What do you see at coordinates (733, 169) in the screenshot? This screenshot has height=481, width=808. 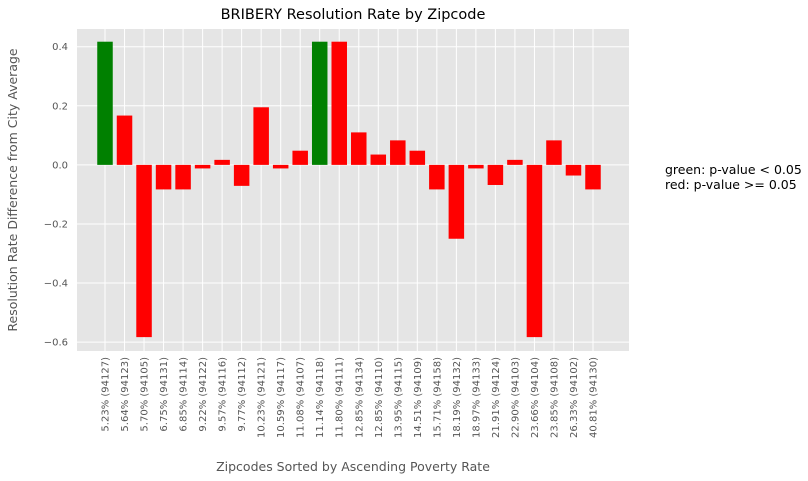 I see `legend-line-green: green: p-value < 0.05` at bounding box center [733, 169].